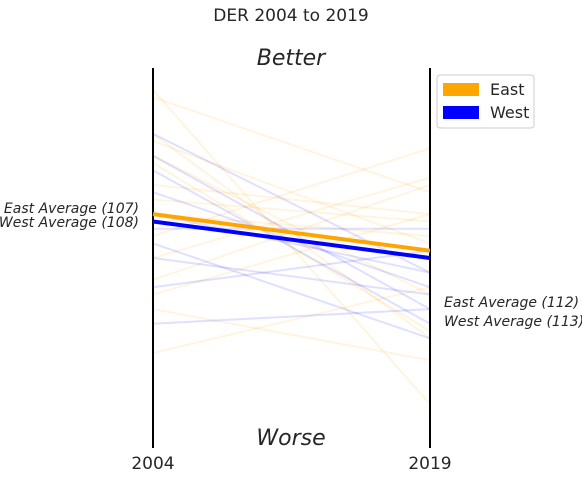  I want to click on east-average-line, so click(291, 232).